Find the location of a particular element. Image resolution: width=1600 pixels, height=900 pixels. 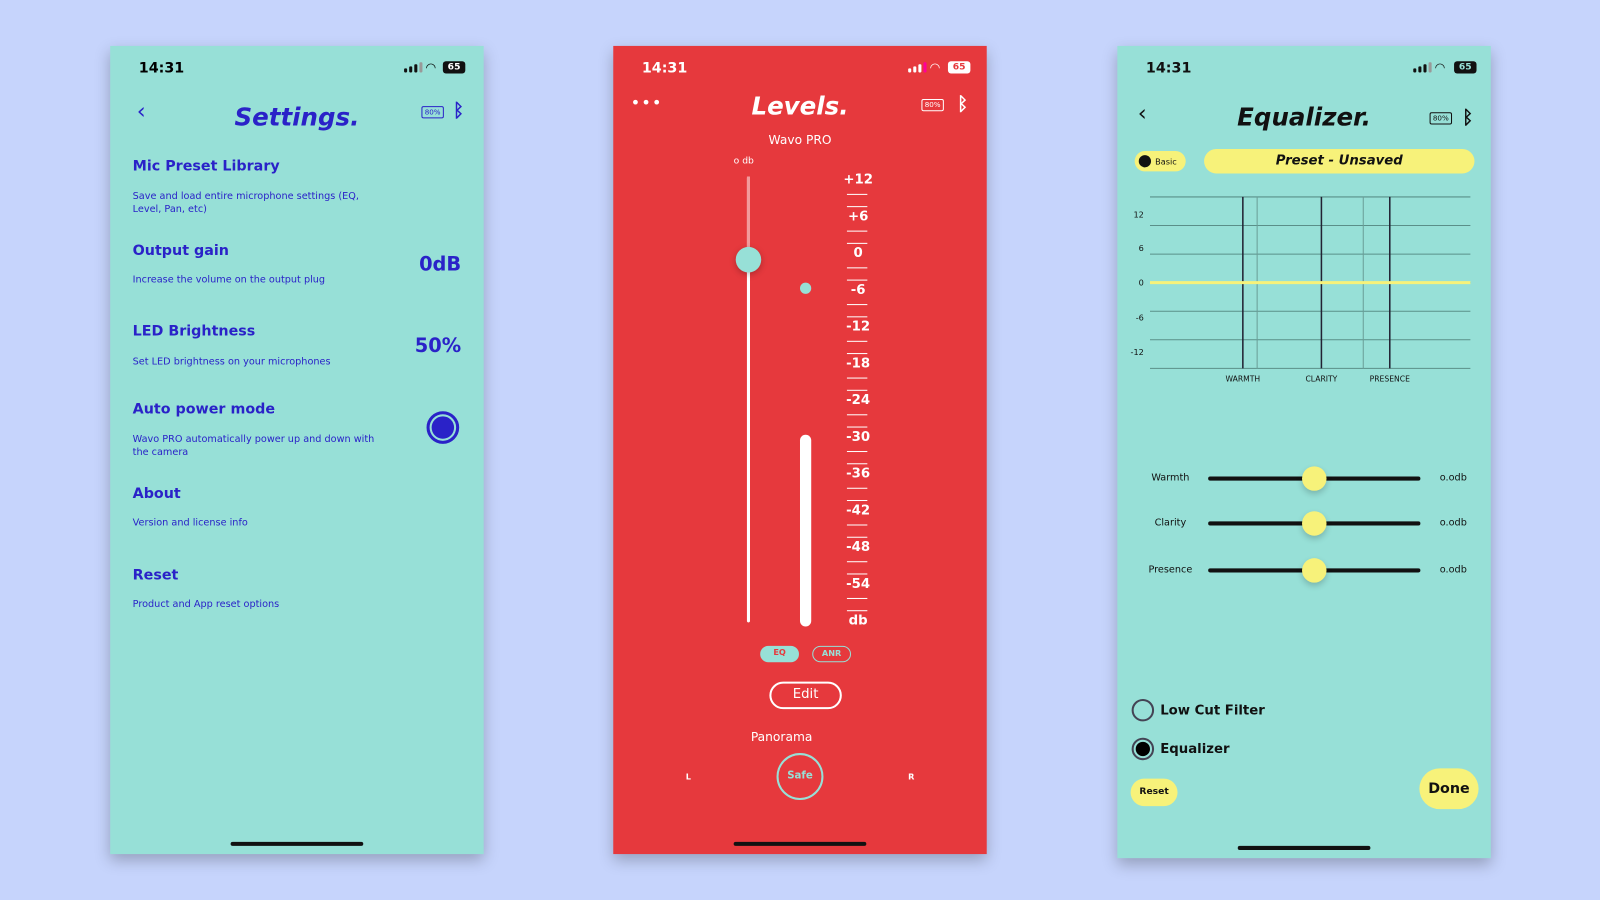

band-label: CLARITY is located at coordinates (1321, 379).